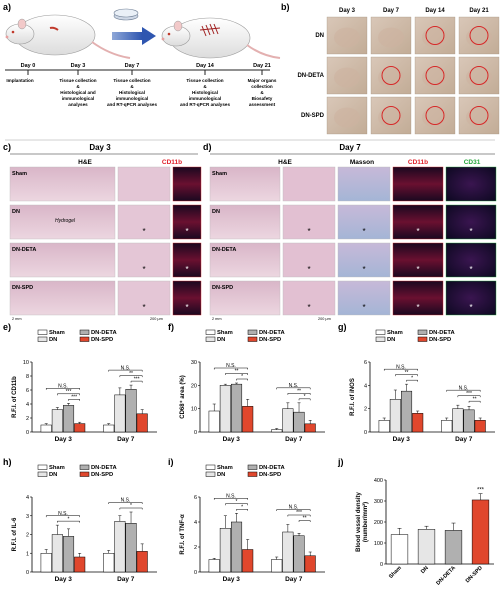 This screenshot has height=602, width=500. I want to click on scalebar-label: 100 μm, so click(431, 319).